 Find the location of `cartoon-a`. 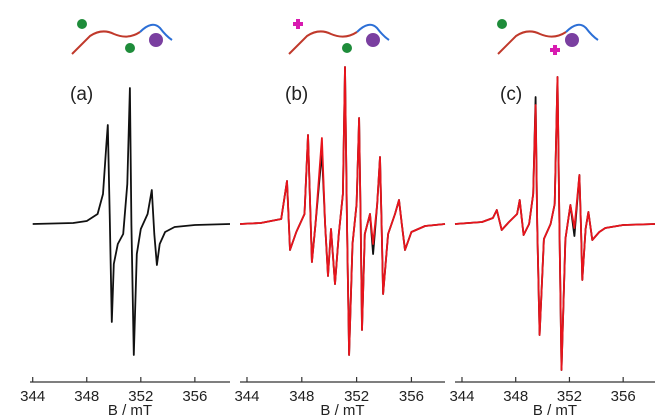

cartoon-a is located at coordinates (122, 39).